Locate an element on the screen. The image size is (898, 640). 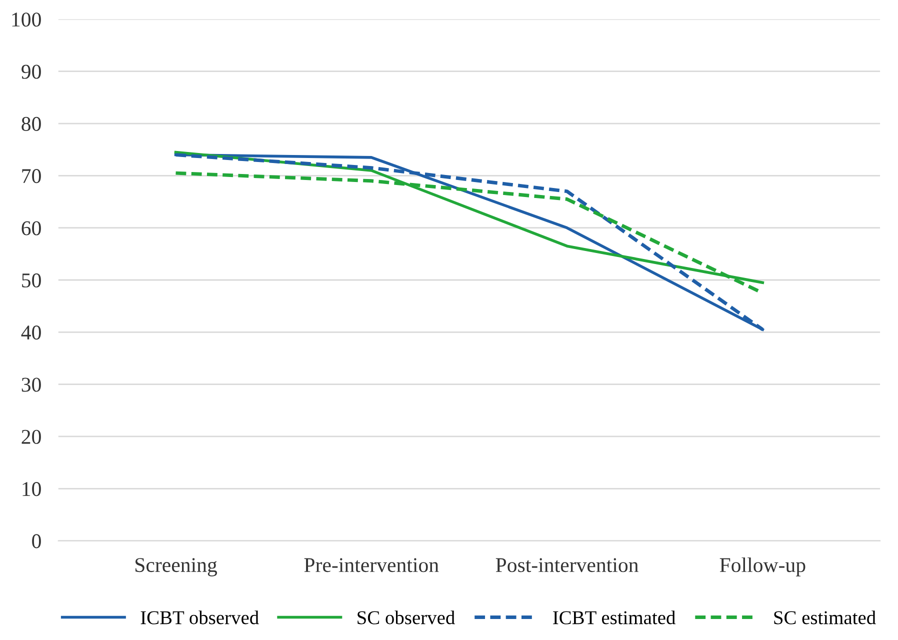
x-tick-label: Screening is located at coordinates (176, 567).